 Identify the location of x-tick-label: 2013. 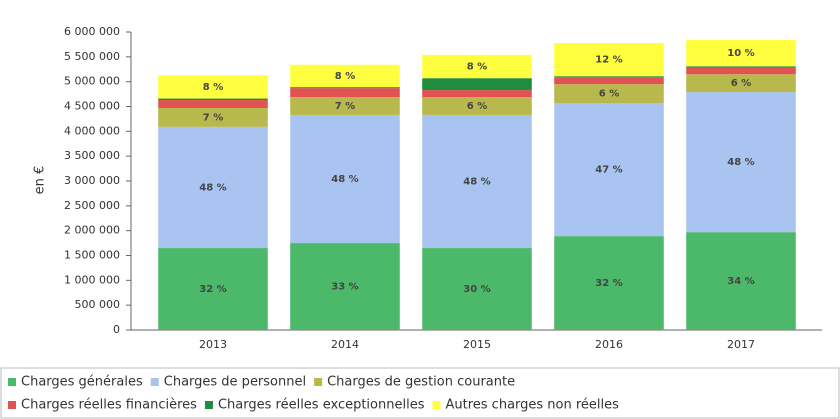
(213, 344).